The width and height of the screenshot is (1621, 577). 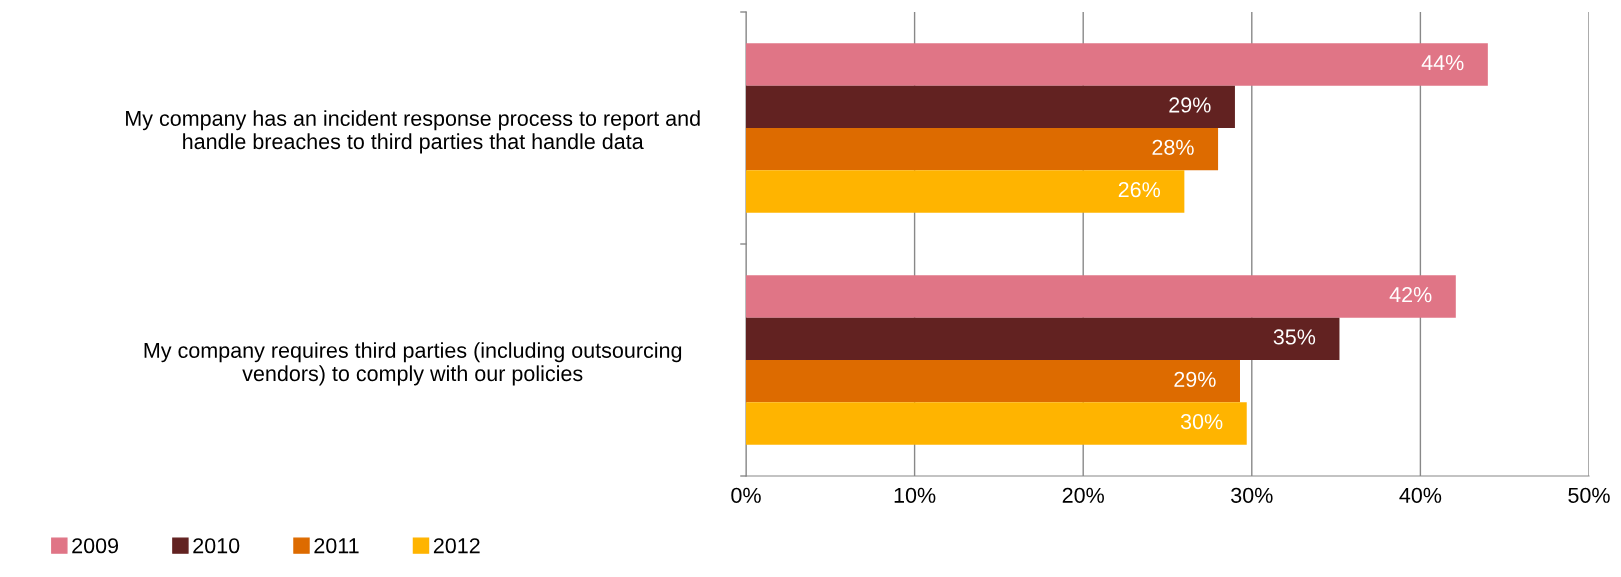 I want to click on x-tick-label: 20%, so click(x=1083, y=495).